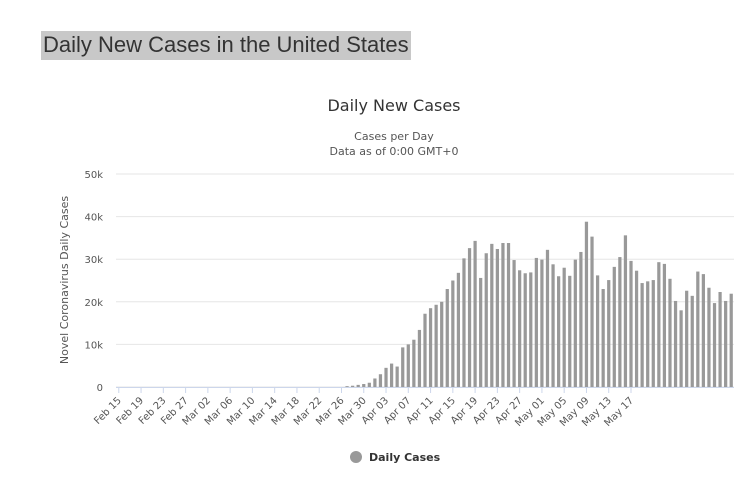  I want to click on y-tick-label: 0, so click(100, 388).